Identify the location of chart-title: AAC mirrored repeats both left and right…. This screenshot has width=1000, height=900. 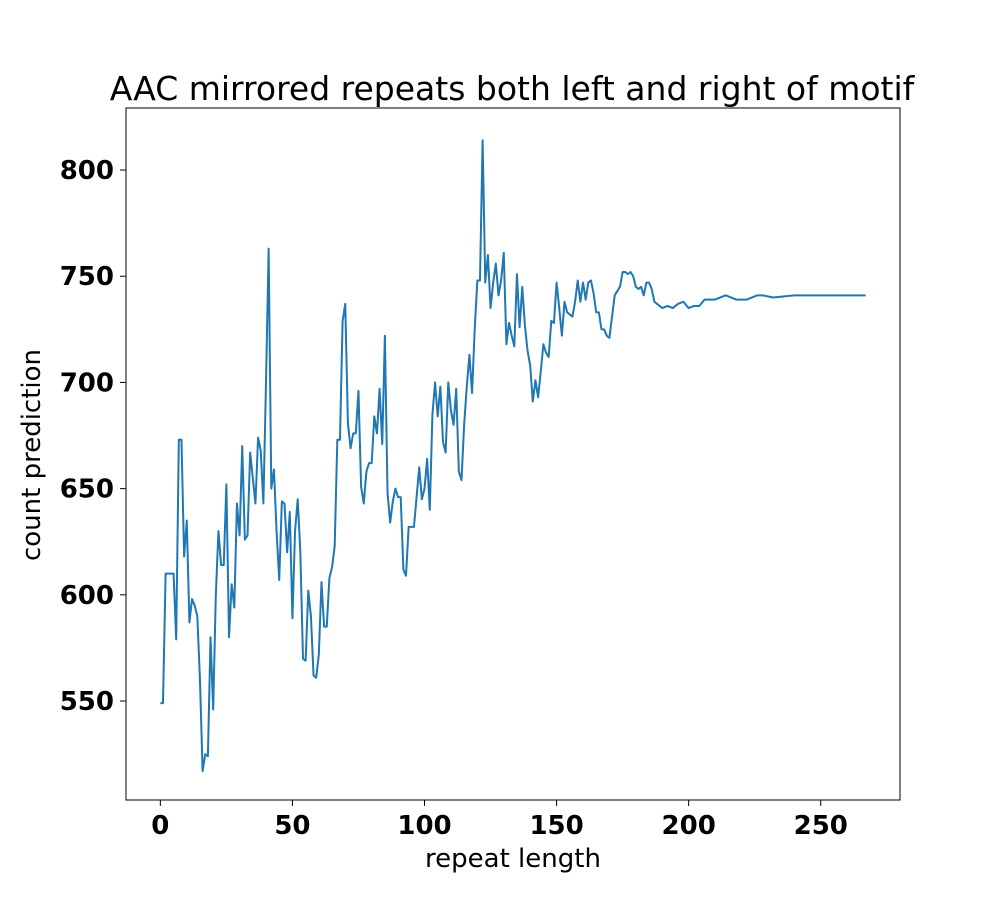
(513, 88).